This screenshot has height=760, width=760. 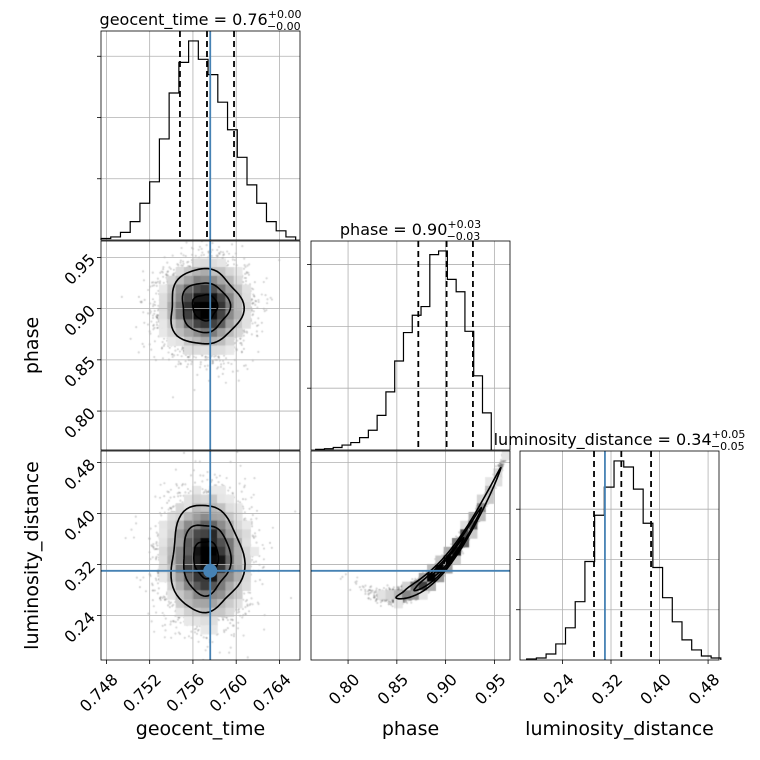 I want to click on title-main: luminosity_distance = 0.34, so click(x=603, y=440).